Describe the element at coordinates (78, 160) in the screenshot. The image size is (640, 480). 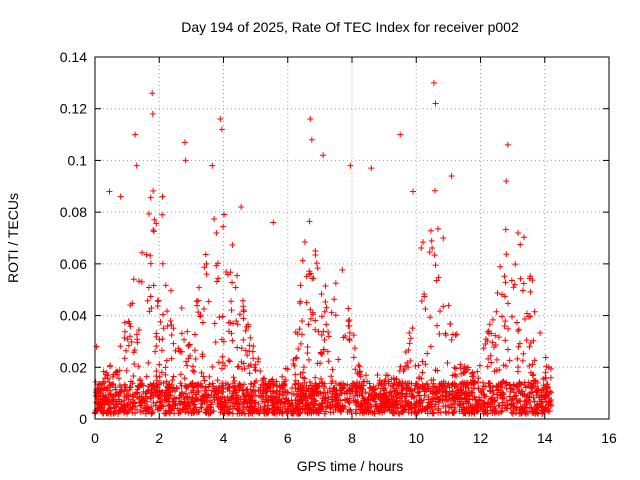
I see `y-tick-label: 0.1` at that location.